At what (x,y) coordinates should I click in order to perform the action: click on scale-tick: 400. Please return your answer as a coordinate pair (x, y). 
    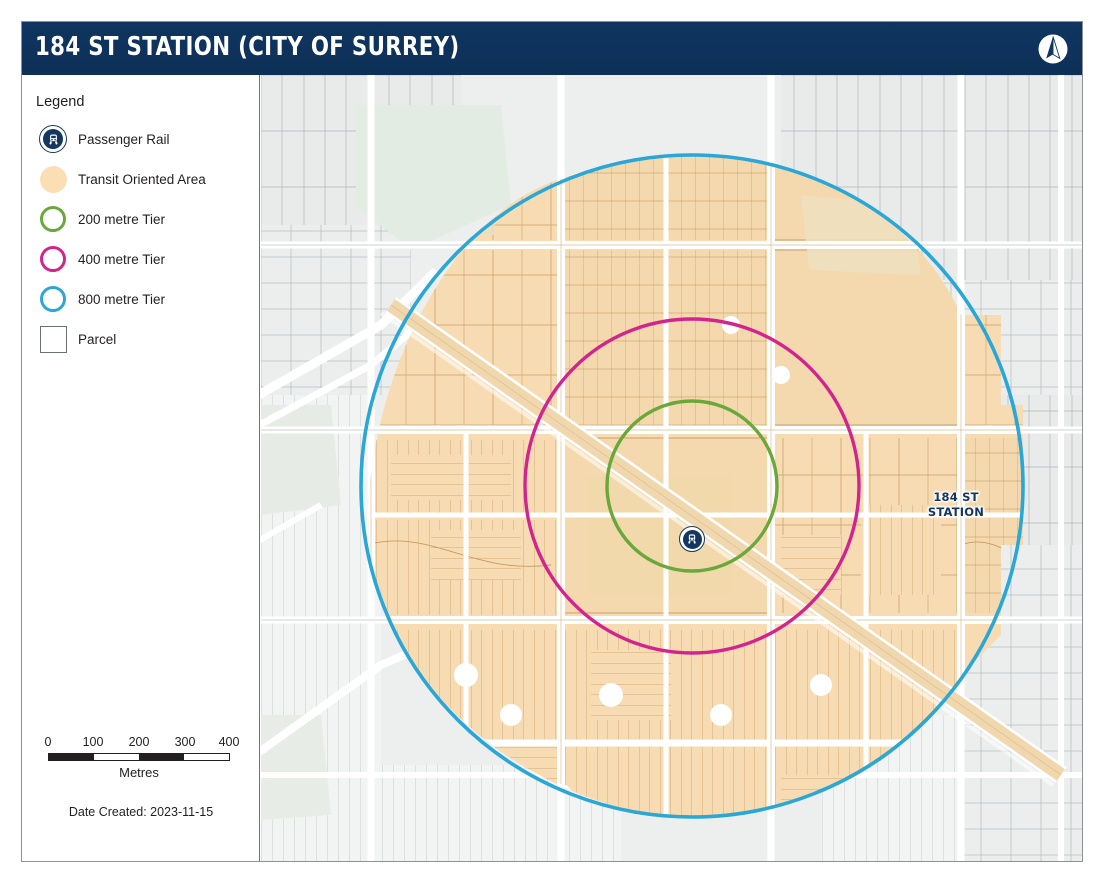
    Looking at the image, I should click on (229, 742).